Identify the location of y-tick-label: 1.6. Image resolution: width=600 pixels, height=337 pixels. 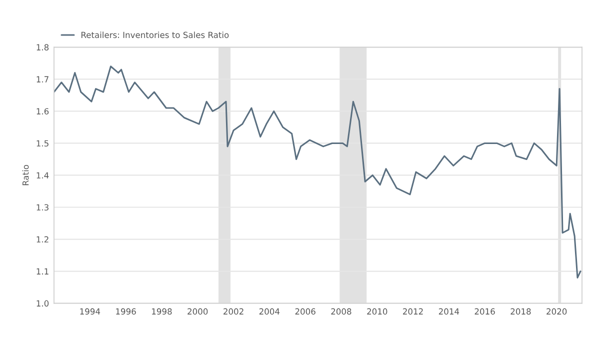
(42, 111).